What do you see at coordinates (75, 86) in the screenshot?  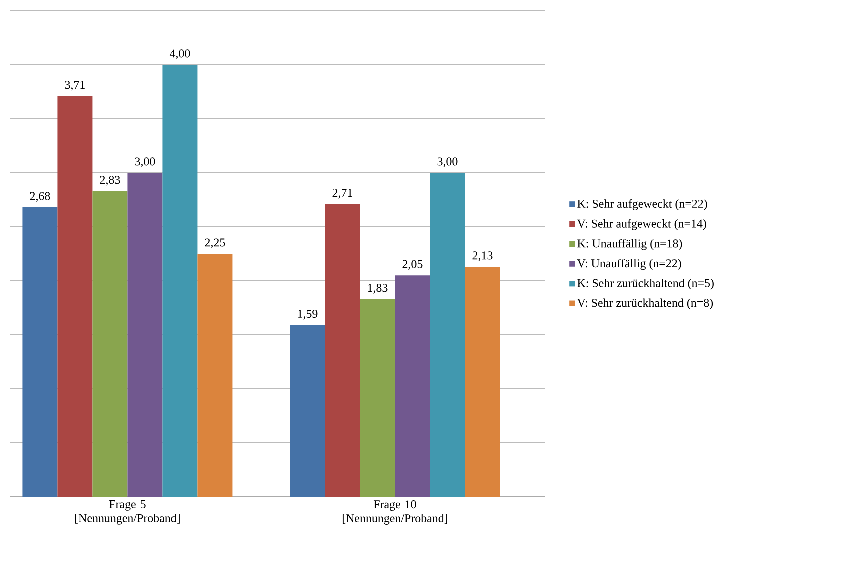 I see `data-label: 3,71` at bounding box center [75, 86].